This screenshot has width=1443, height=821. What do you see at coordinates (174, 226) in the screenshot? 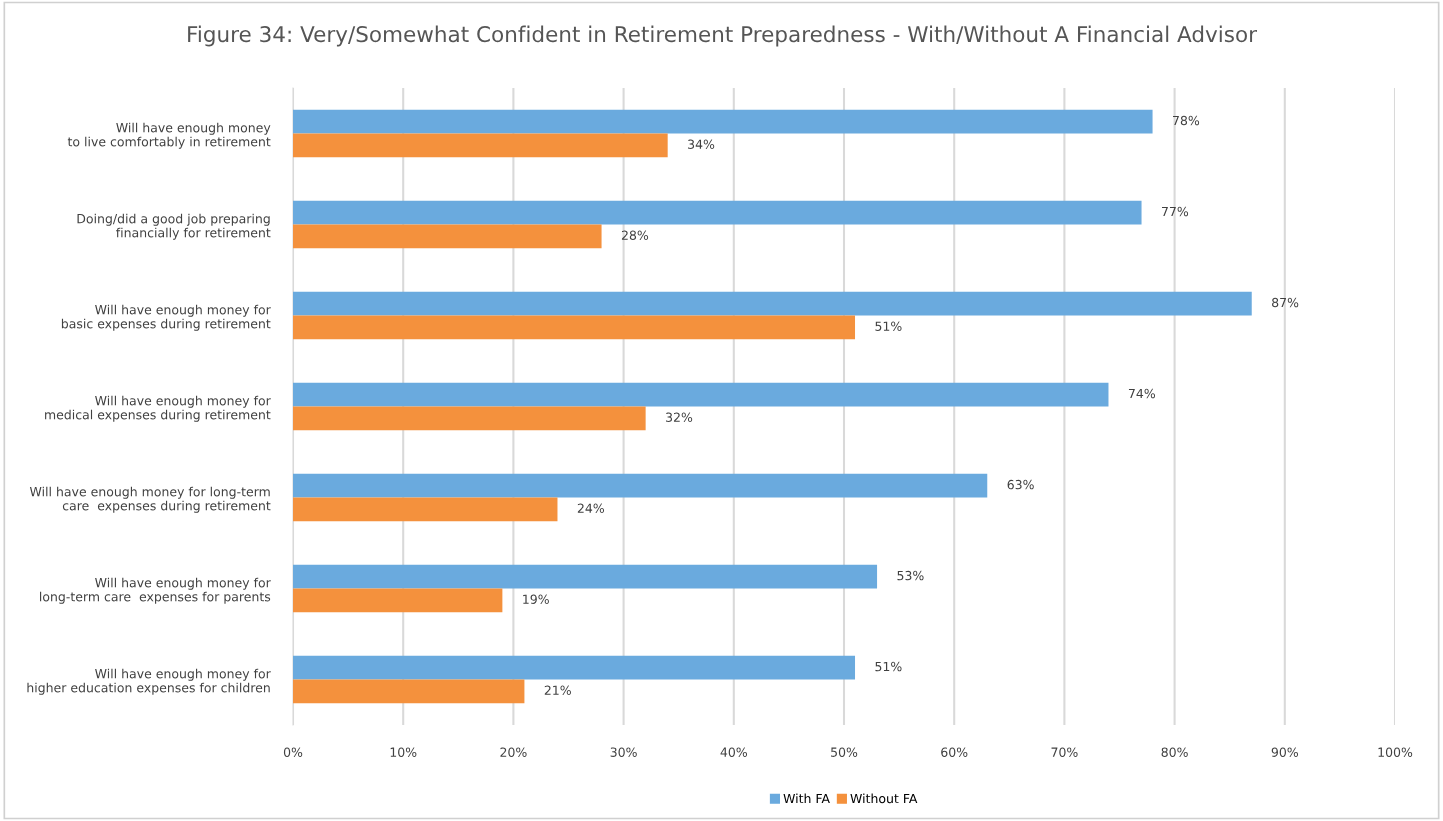
I see `y-tick-label: Doing/did a good job preparing financially for retirement` at bounding box center [174, 226].